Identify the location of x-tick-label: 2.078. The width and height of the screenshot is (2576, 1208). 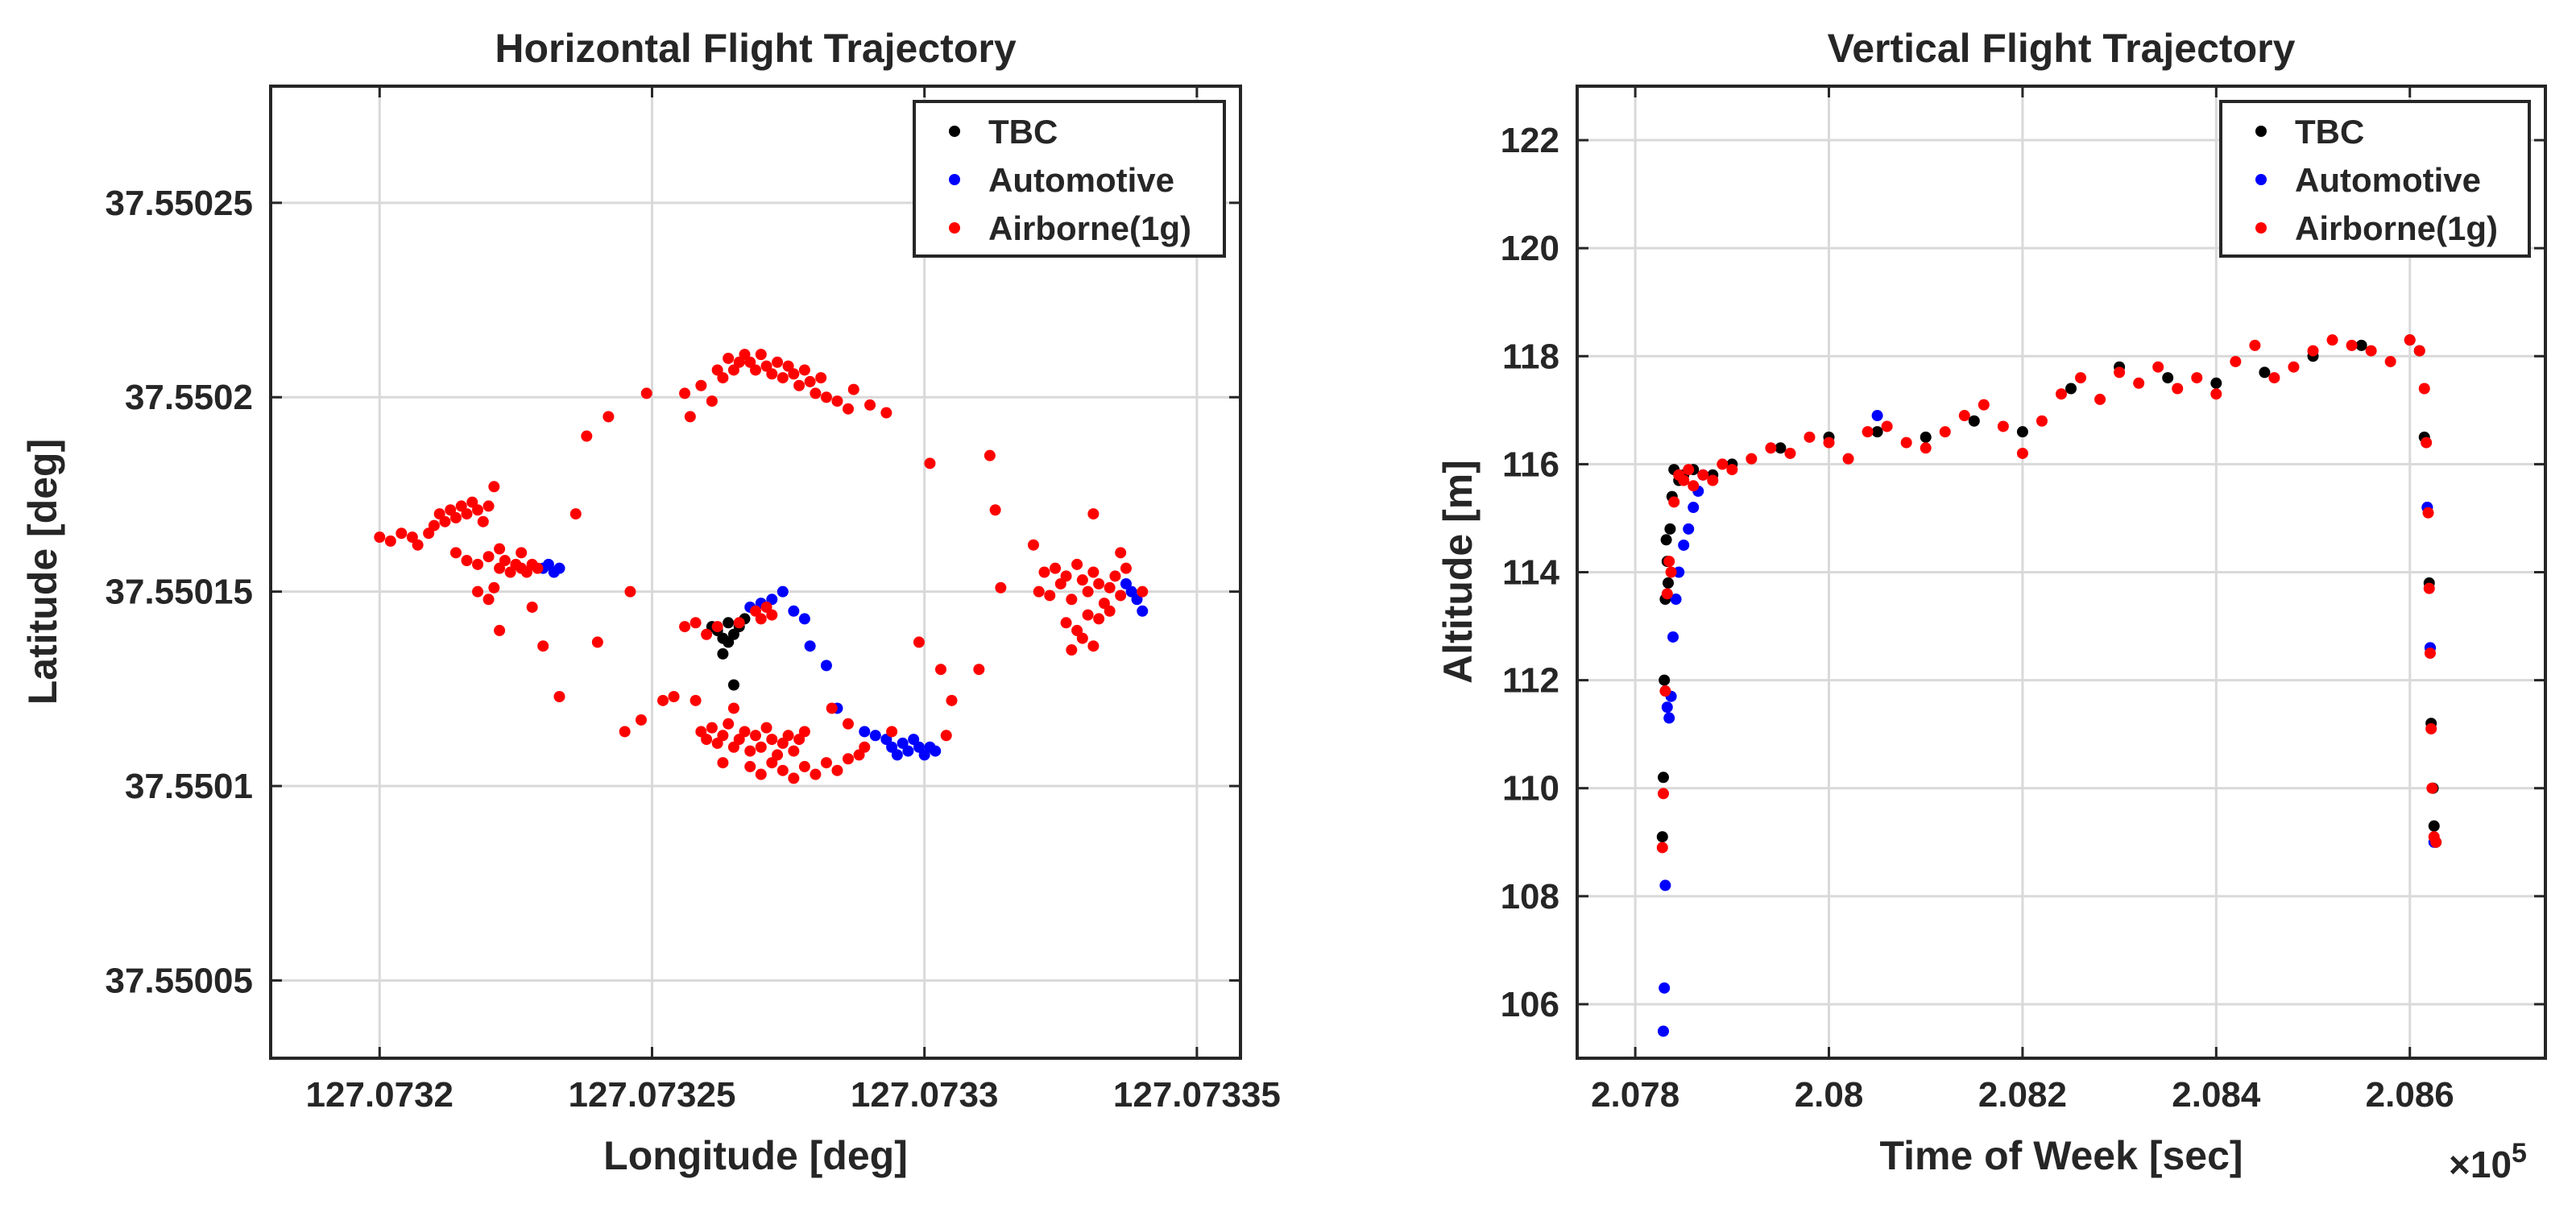
(1635, 1095).